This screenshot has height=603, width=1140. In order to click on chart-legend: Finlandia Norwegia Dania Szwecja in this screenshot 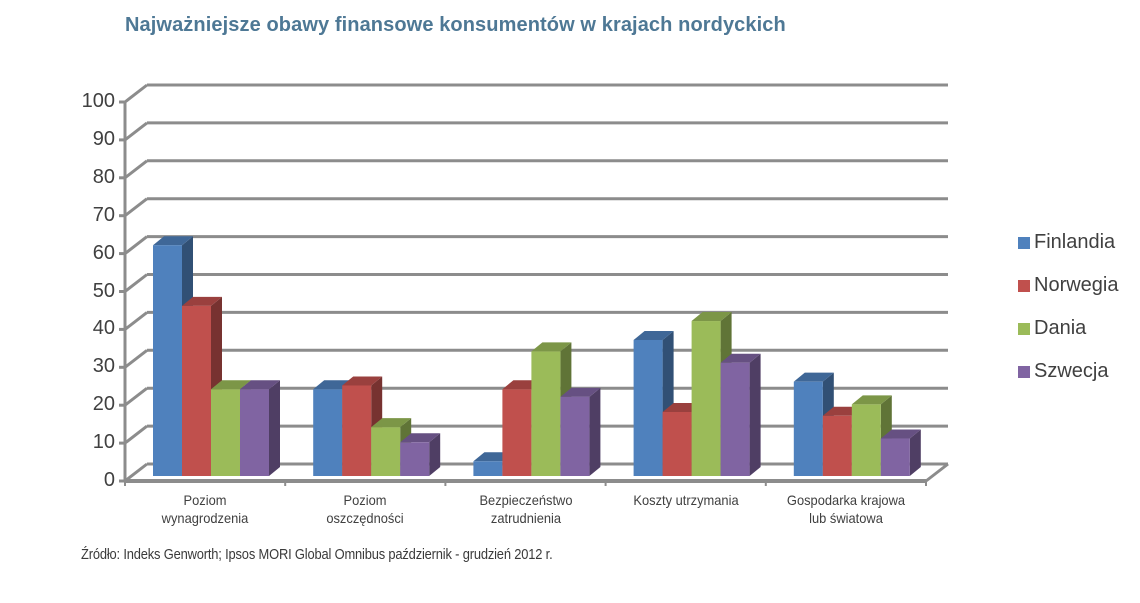, I will do `click(1068, 307)`.